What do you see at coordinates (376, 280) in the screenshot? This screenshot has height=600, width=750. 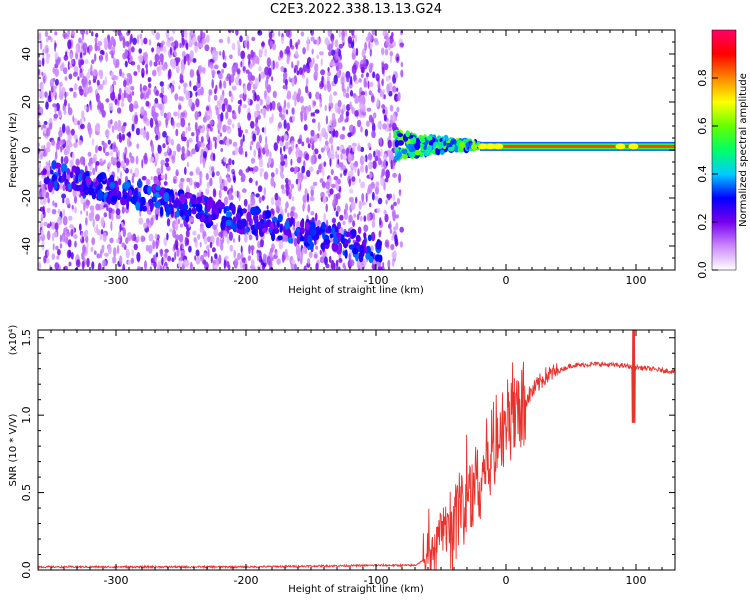 I see `spectrogram-x-tick-label: -100` at bounding box center [376, 280].